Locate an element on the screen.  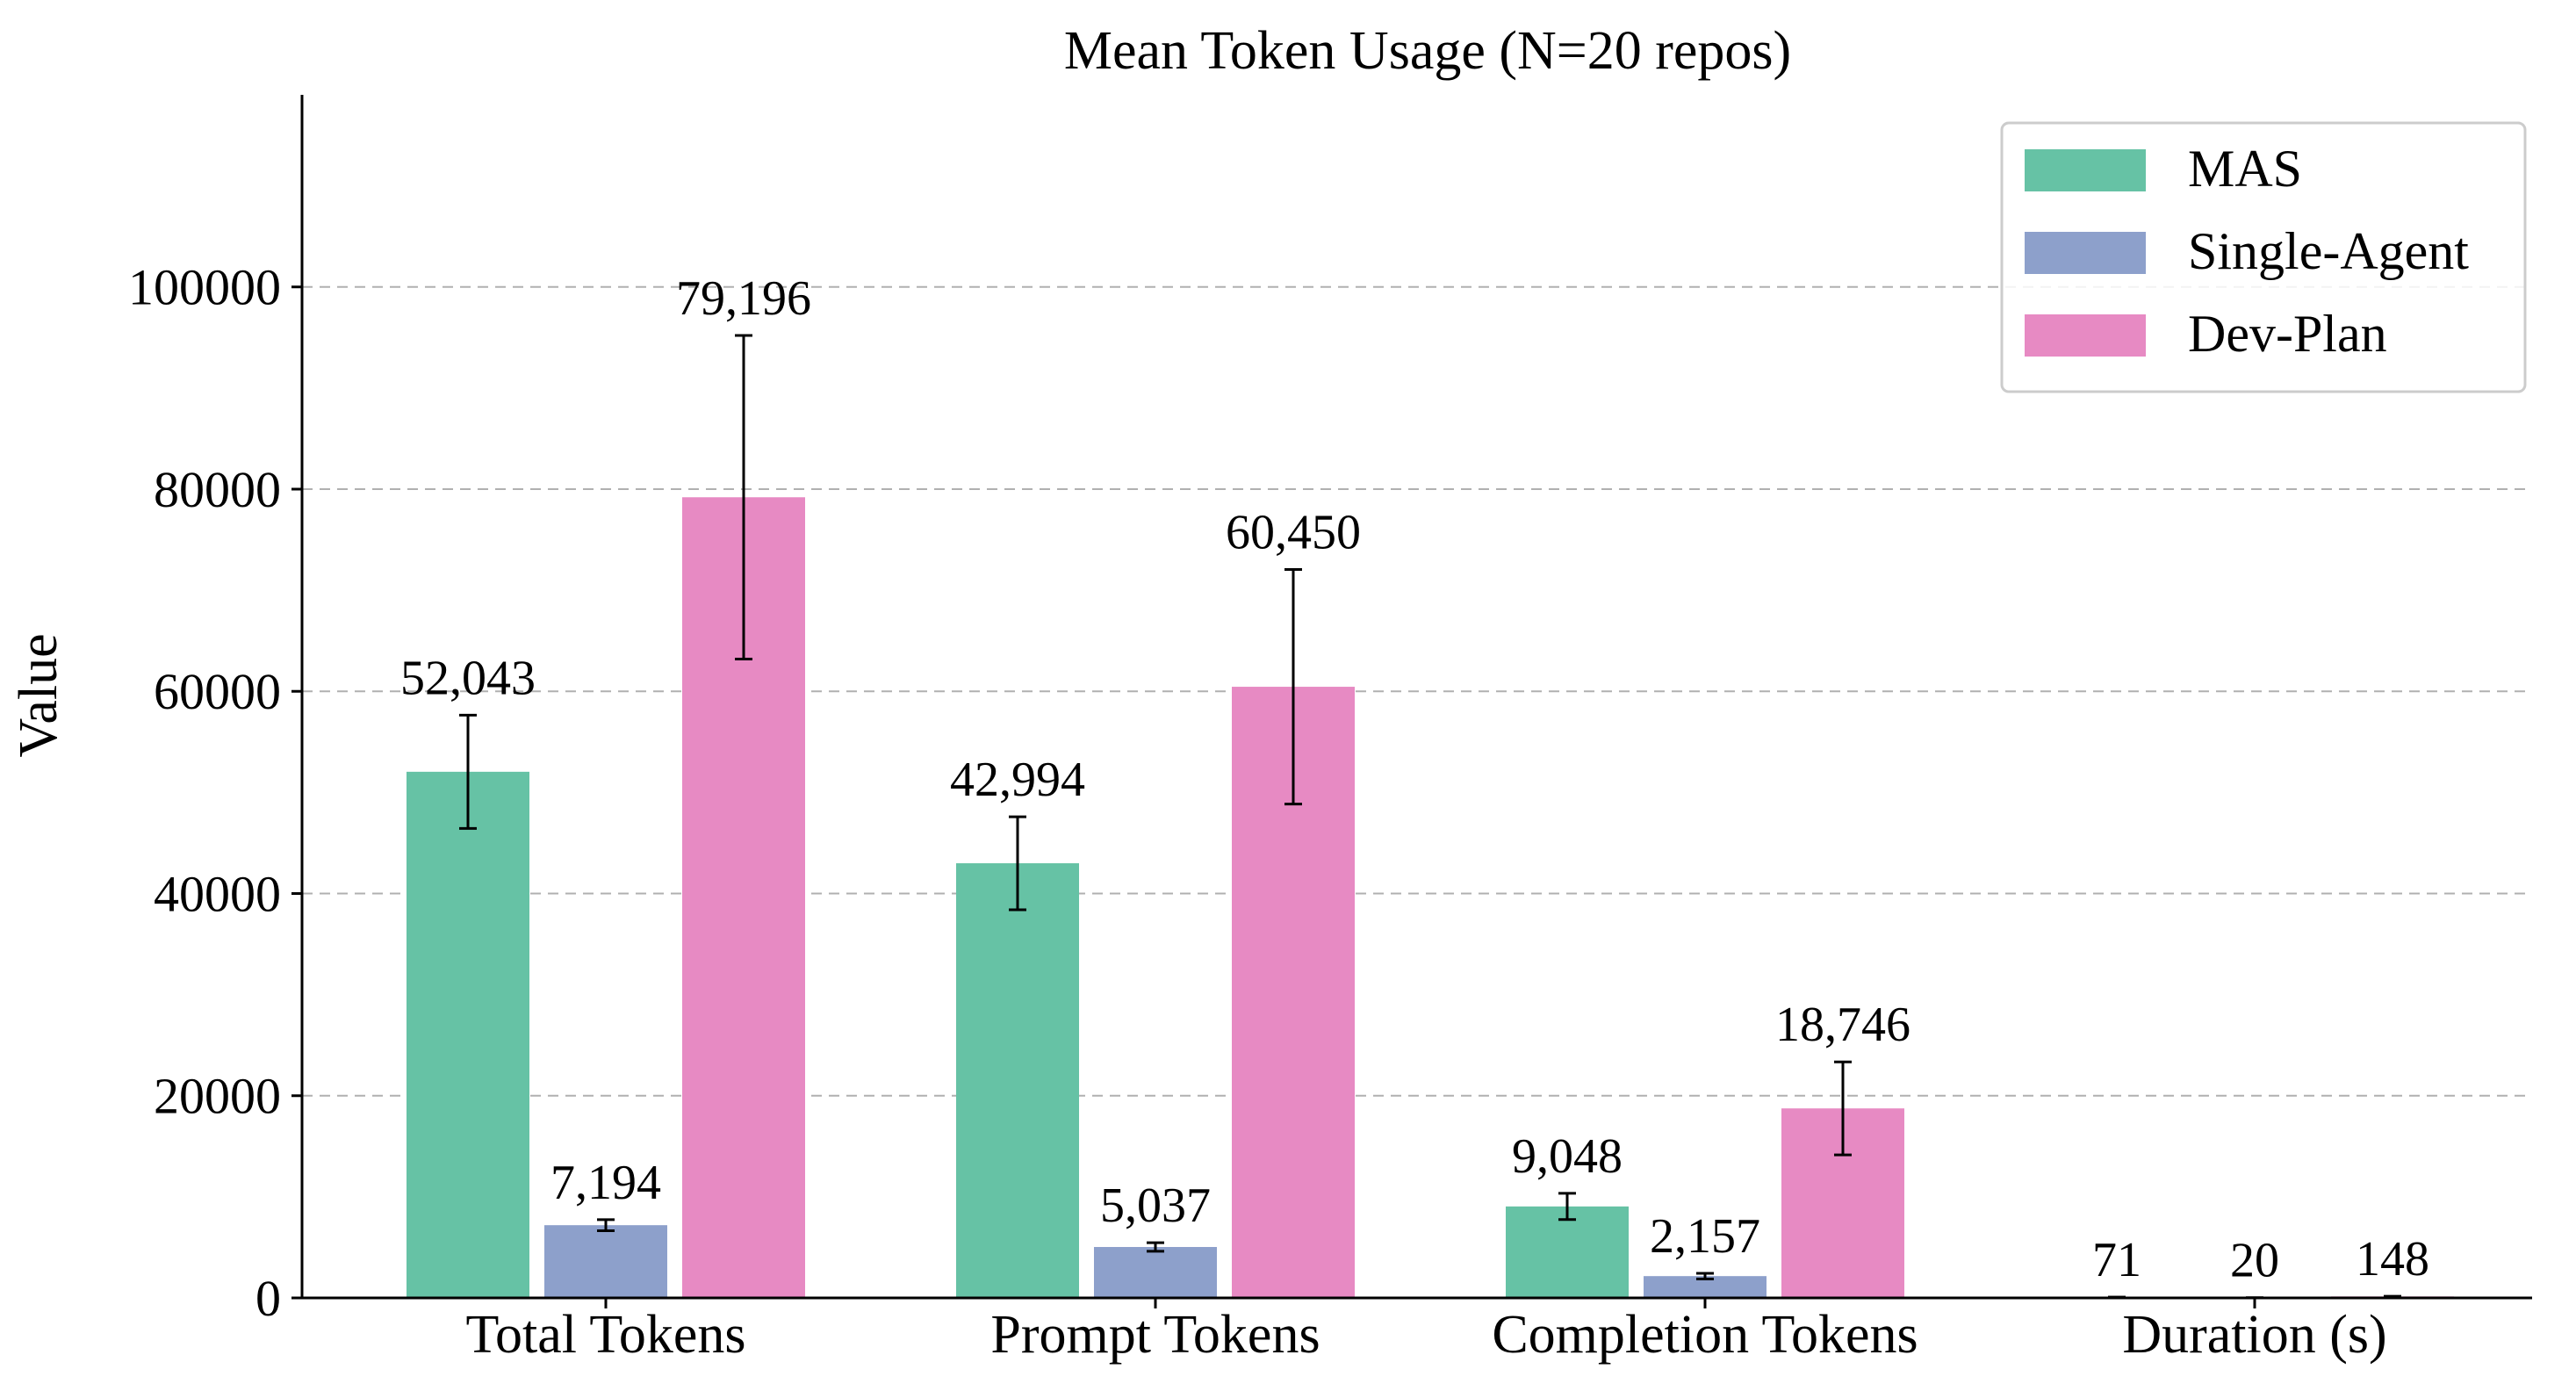
legend: MAS Single-Agent Dev-Plan is located at coordinates (2263, 257).